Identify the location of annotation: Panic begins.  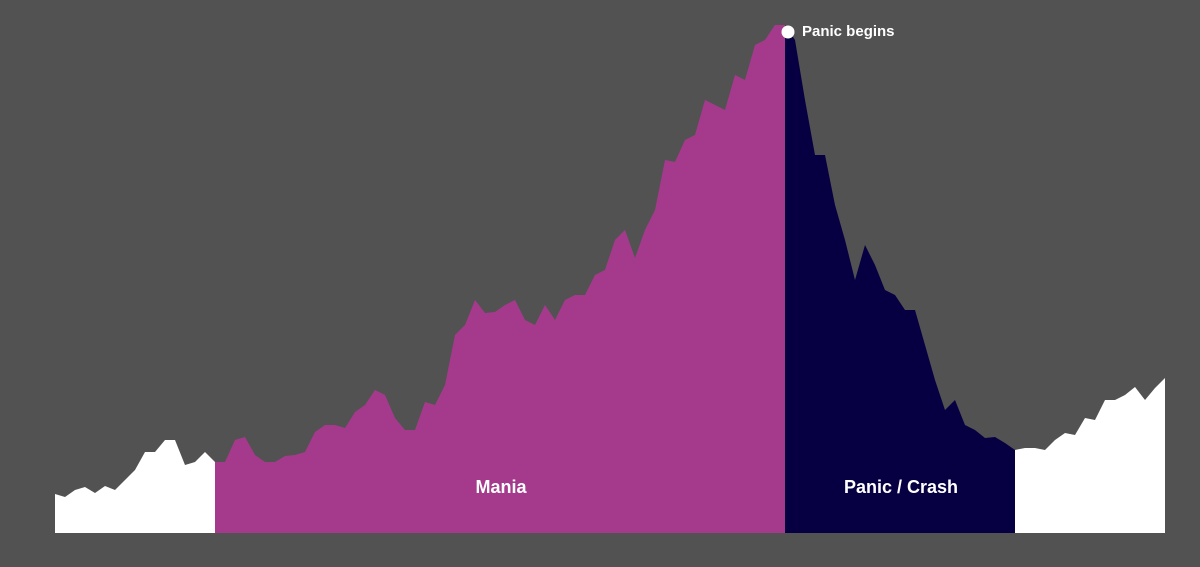
(848, 31).